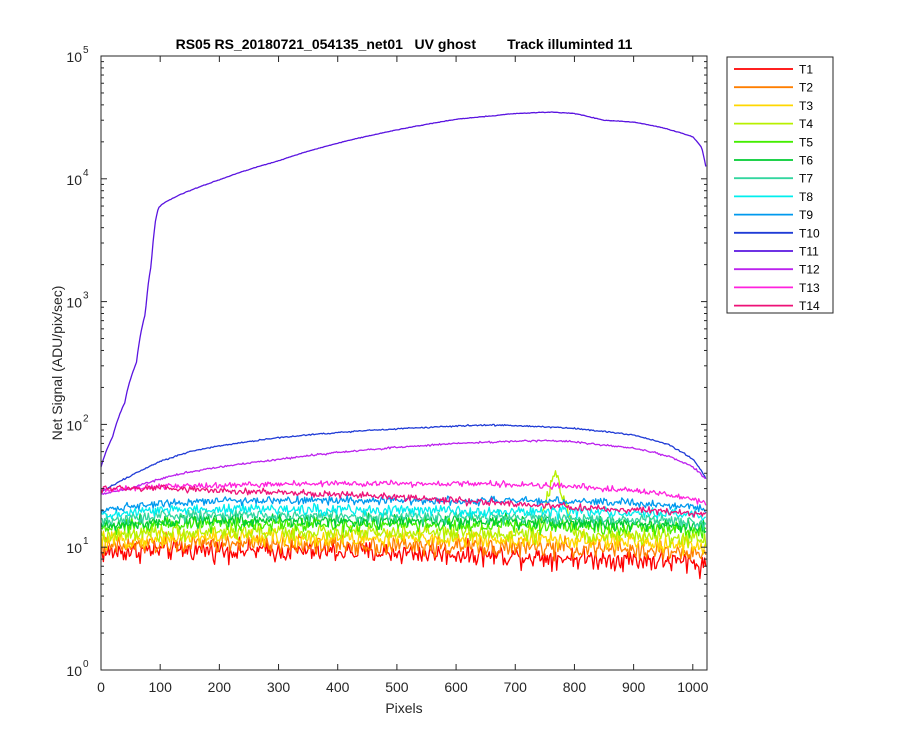 Image resolution: width=900 pixels, height=750 pixels. I want to click on x-tick-label: 900, so click(634, 687).